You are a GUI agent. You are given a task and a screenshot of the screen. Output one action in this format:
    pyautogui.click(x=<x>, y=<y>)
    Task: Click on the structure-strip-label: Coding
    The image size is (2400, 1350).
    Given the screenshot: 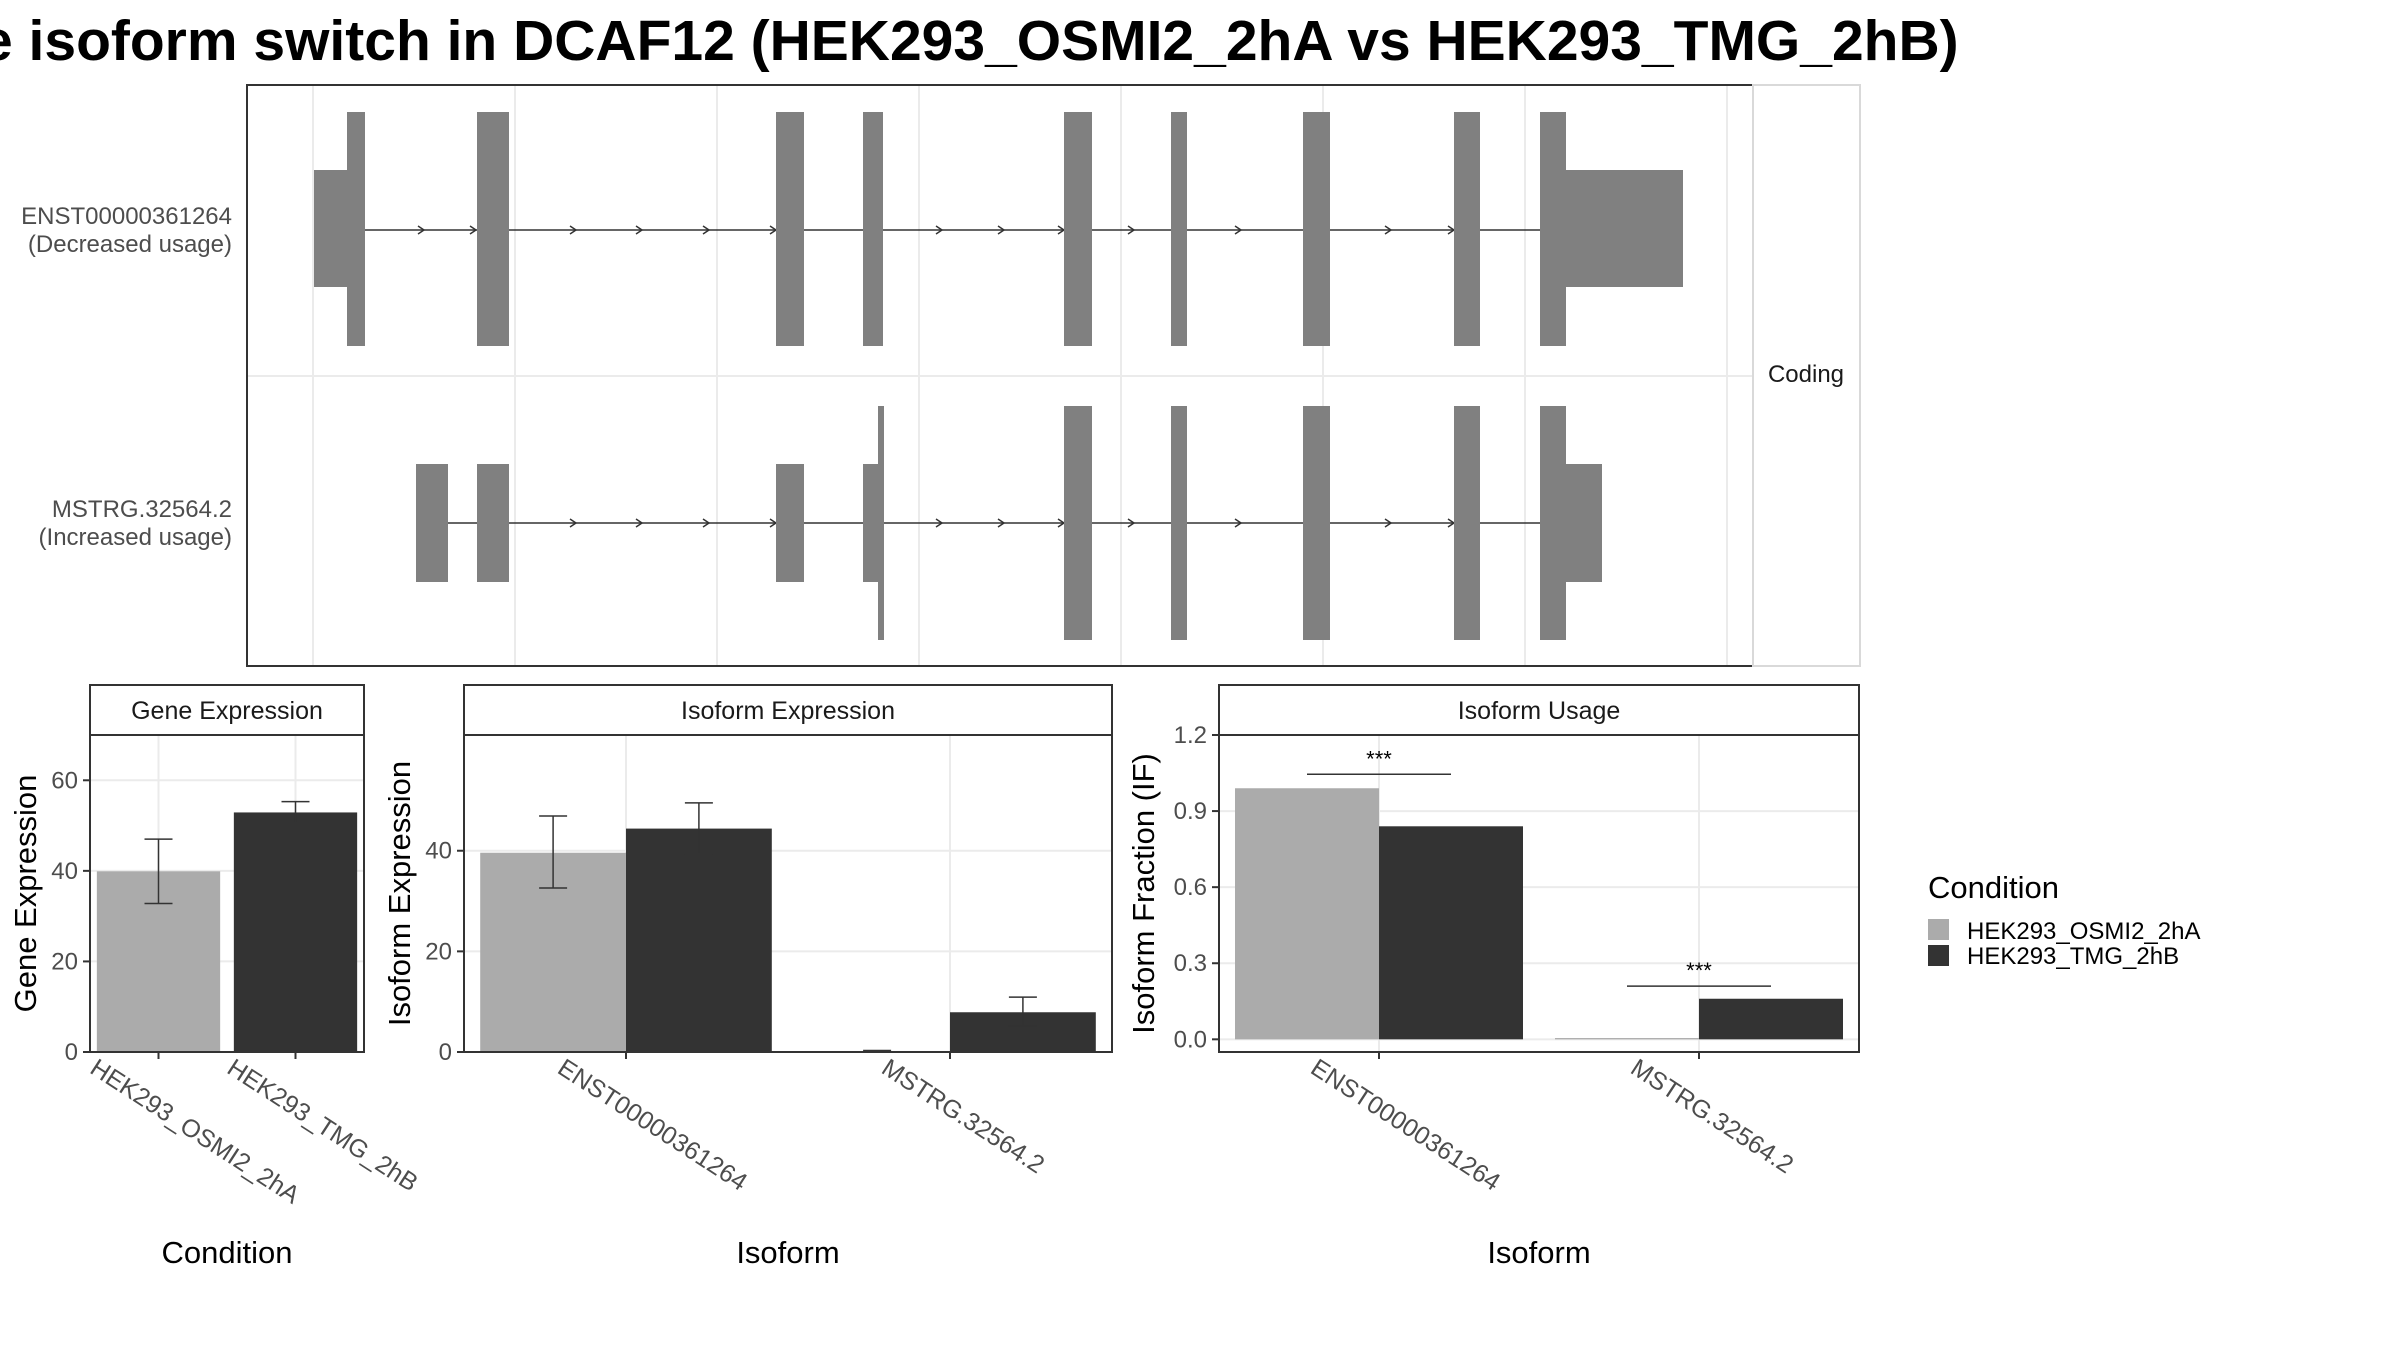 What is the action you would take?
    pyautogui.click(x=1806, y=374)
    